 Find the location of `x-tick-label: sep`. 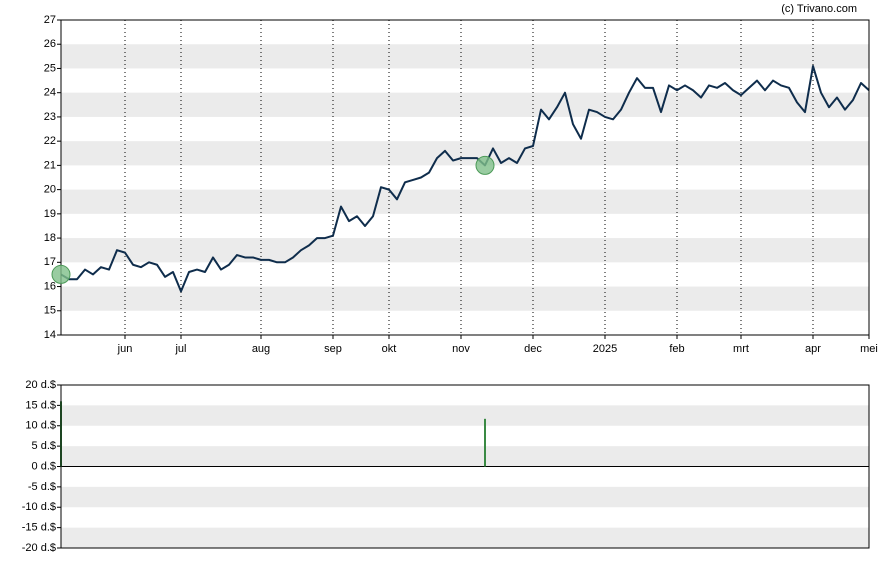

x-tick-label: sep is located at coordinates (333, 349).